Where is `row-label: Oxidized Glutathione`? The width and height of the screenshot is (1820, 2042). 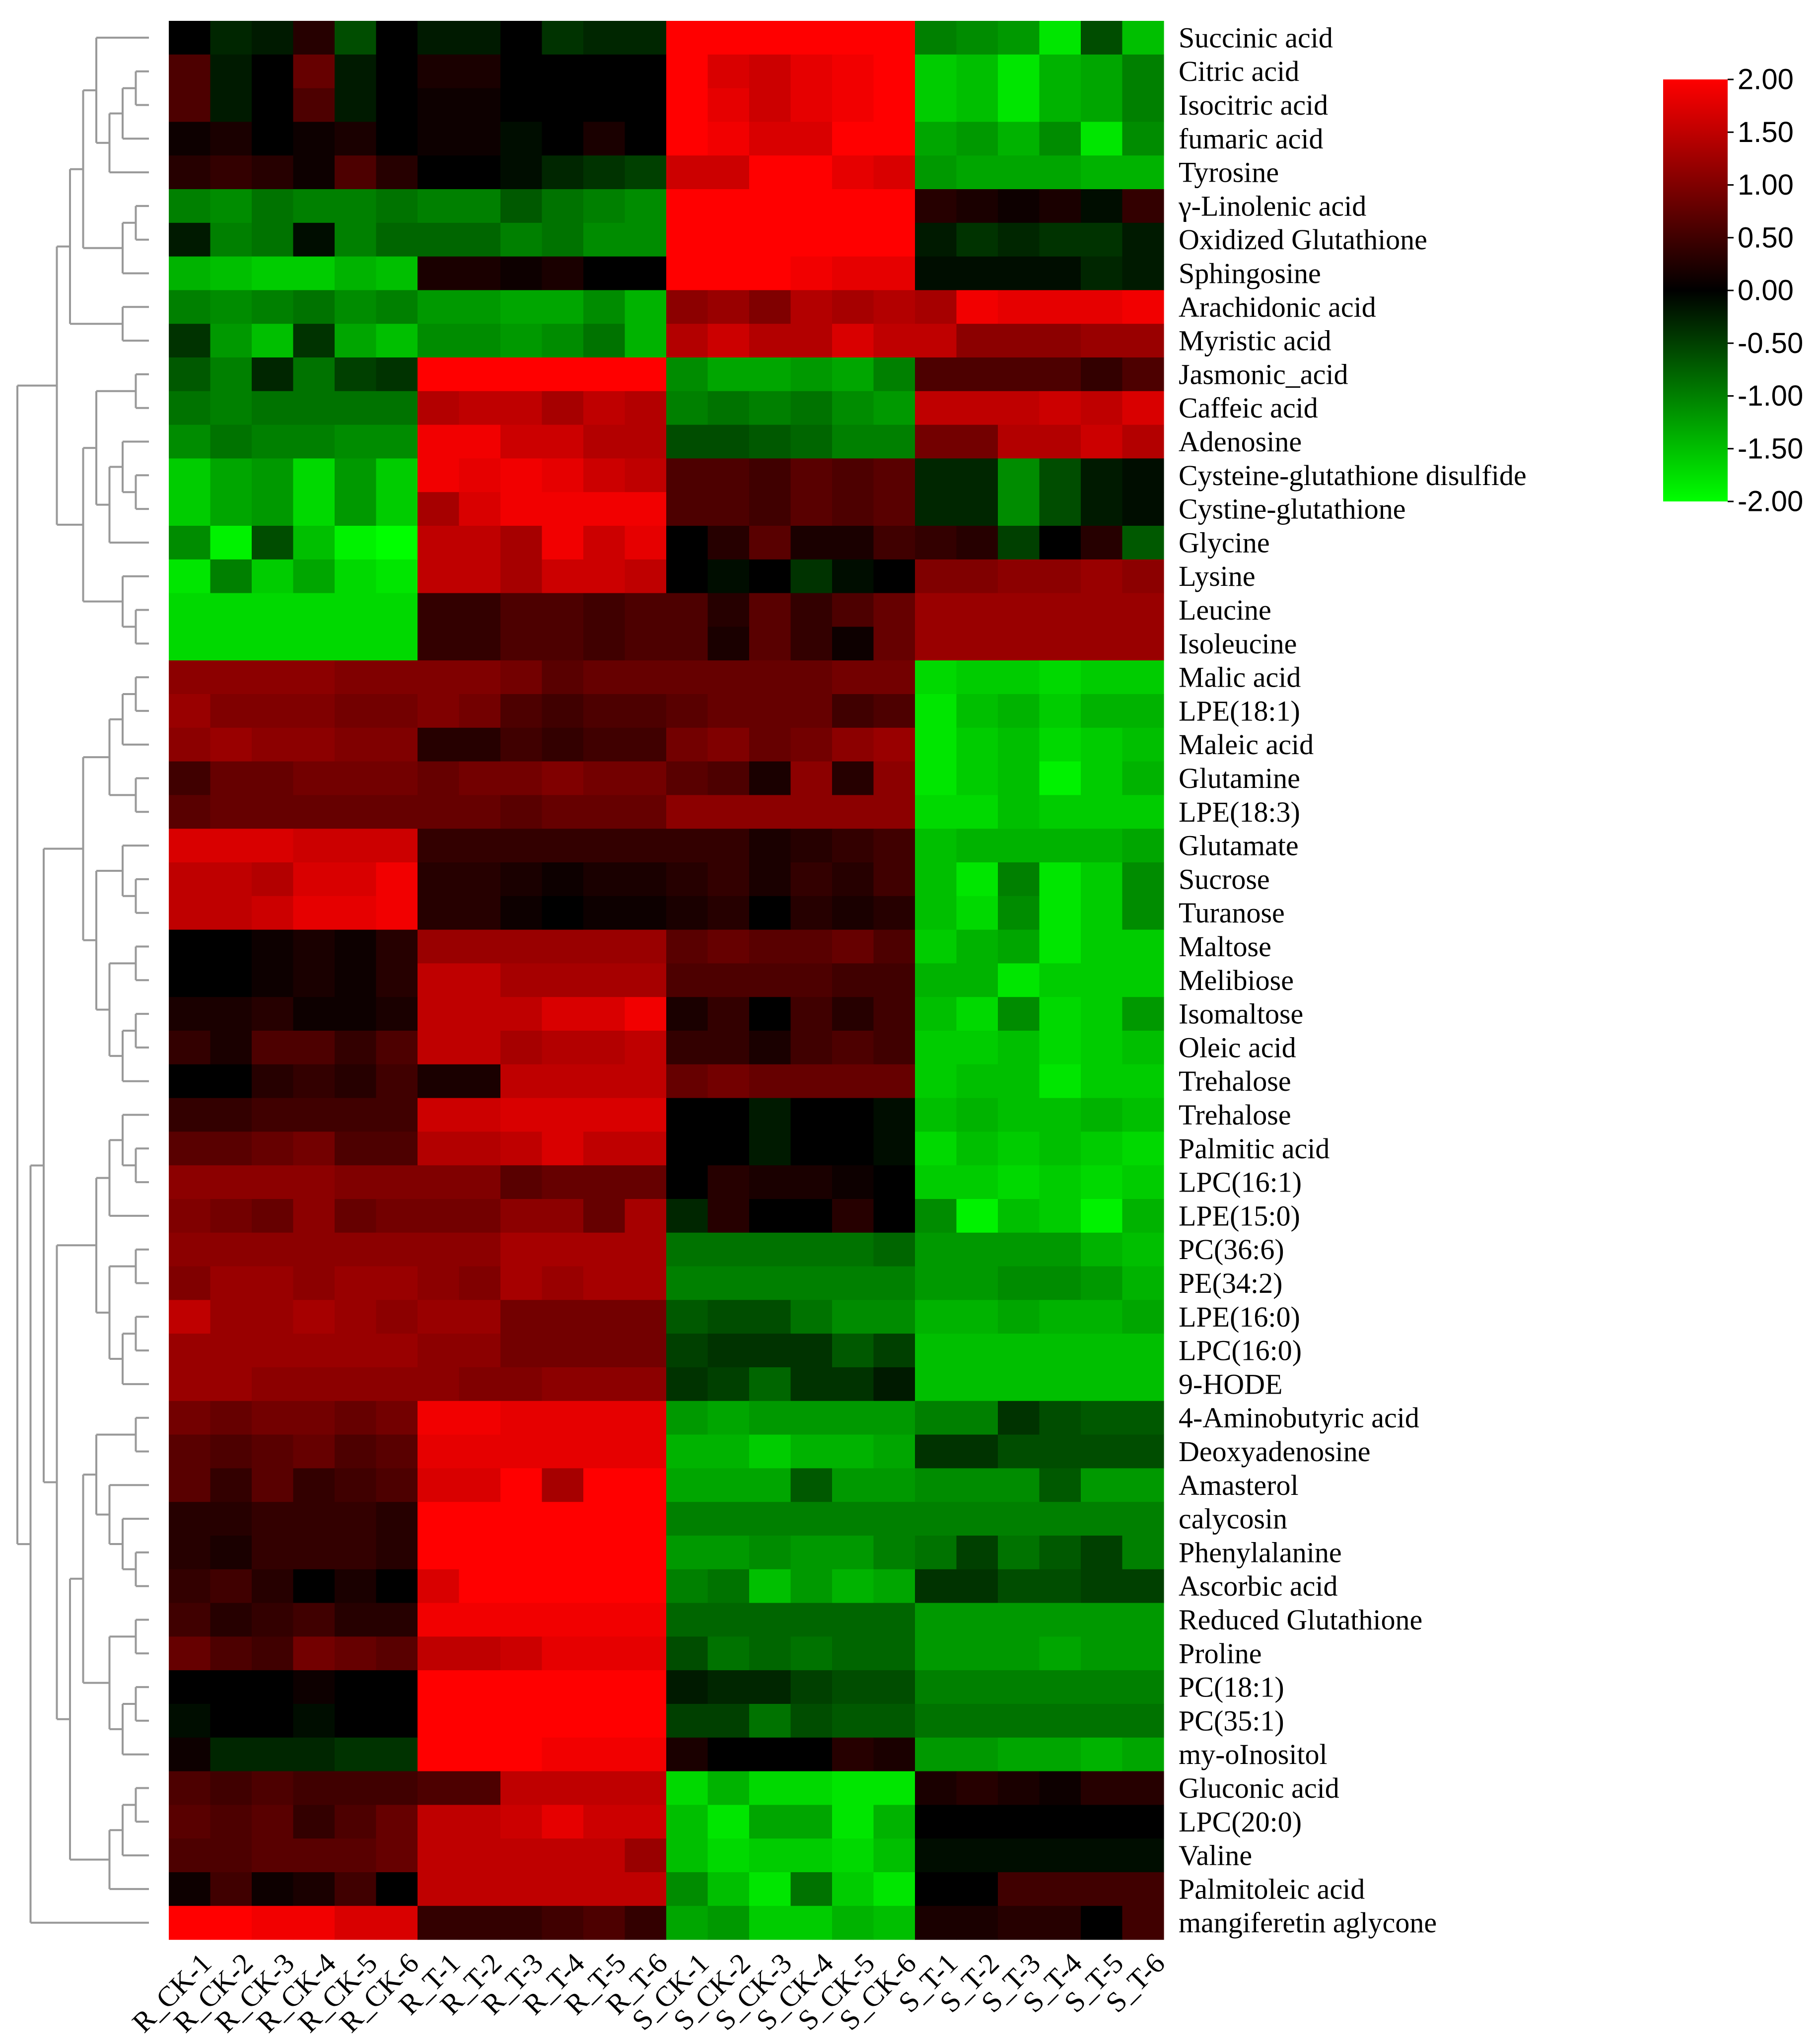
row-label: Oxidized Glutathione is located at coordinates (1303, 239).